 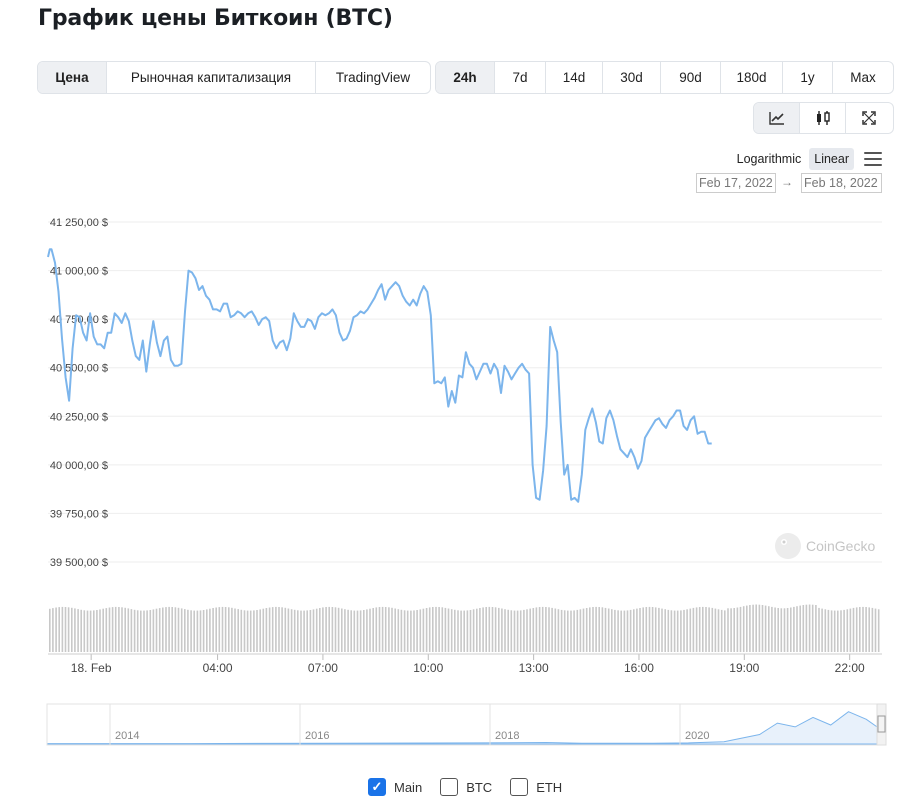 What do you see at coordinates (373, 77) in the screenshot?
I see `tab-tradingview: TradingView` at bounding box center [373, 77].